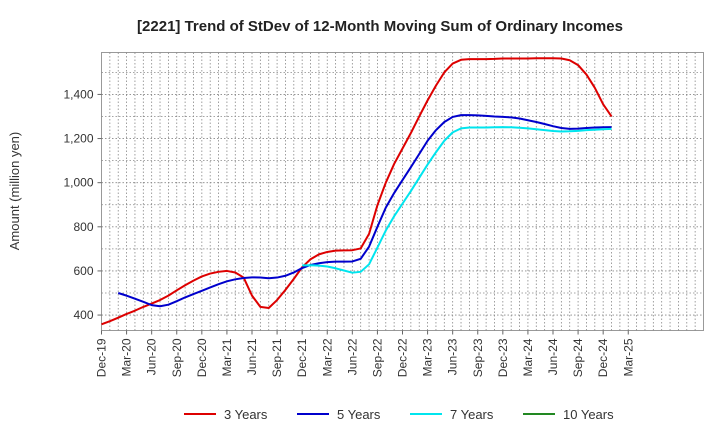 This screenshot has width=720, height=440. Describe the element at coordinates (83, 227) in the screenshot. I see `y-tick-label: 800` at that location.